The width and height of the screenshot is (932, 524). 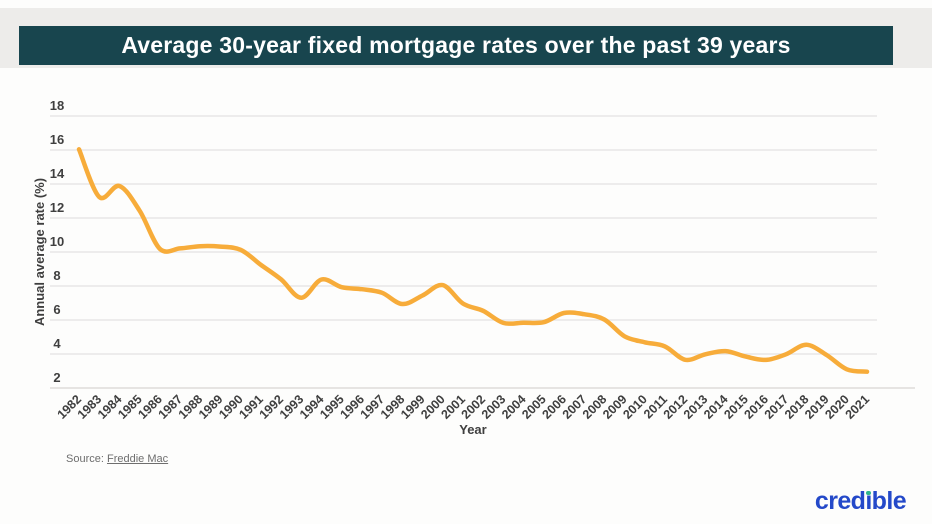 I want to click on x-tick-label: 2019, so click(x=817, y=407).